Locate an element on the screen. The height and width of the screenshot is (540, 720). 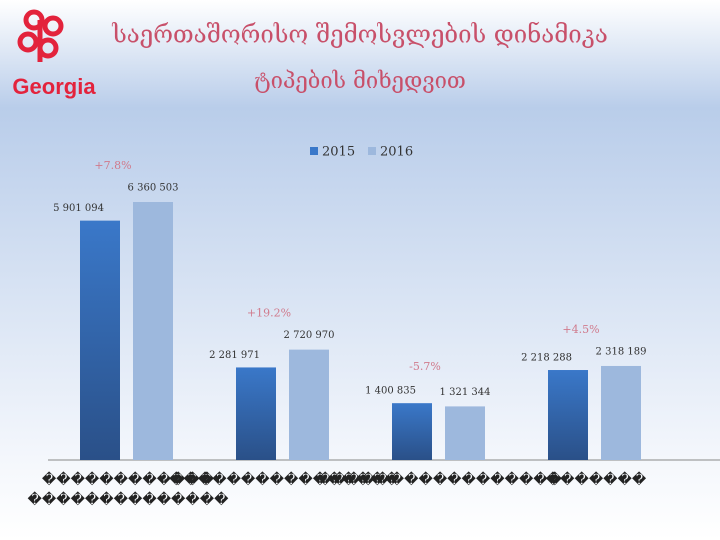
value-label: 2 318 189 is located at coordinates (621, 351).